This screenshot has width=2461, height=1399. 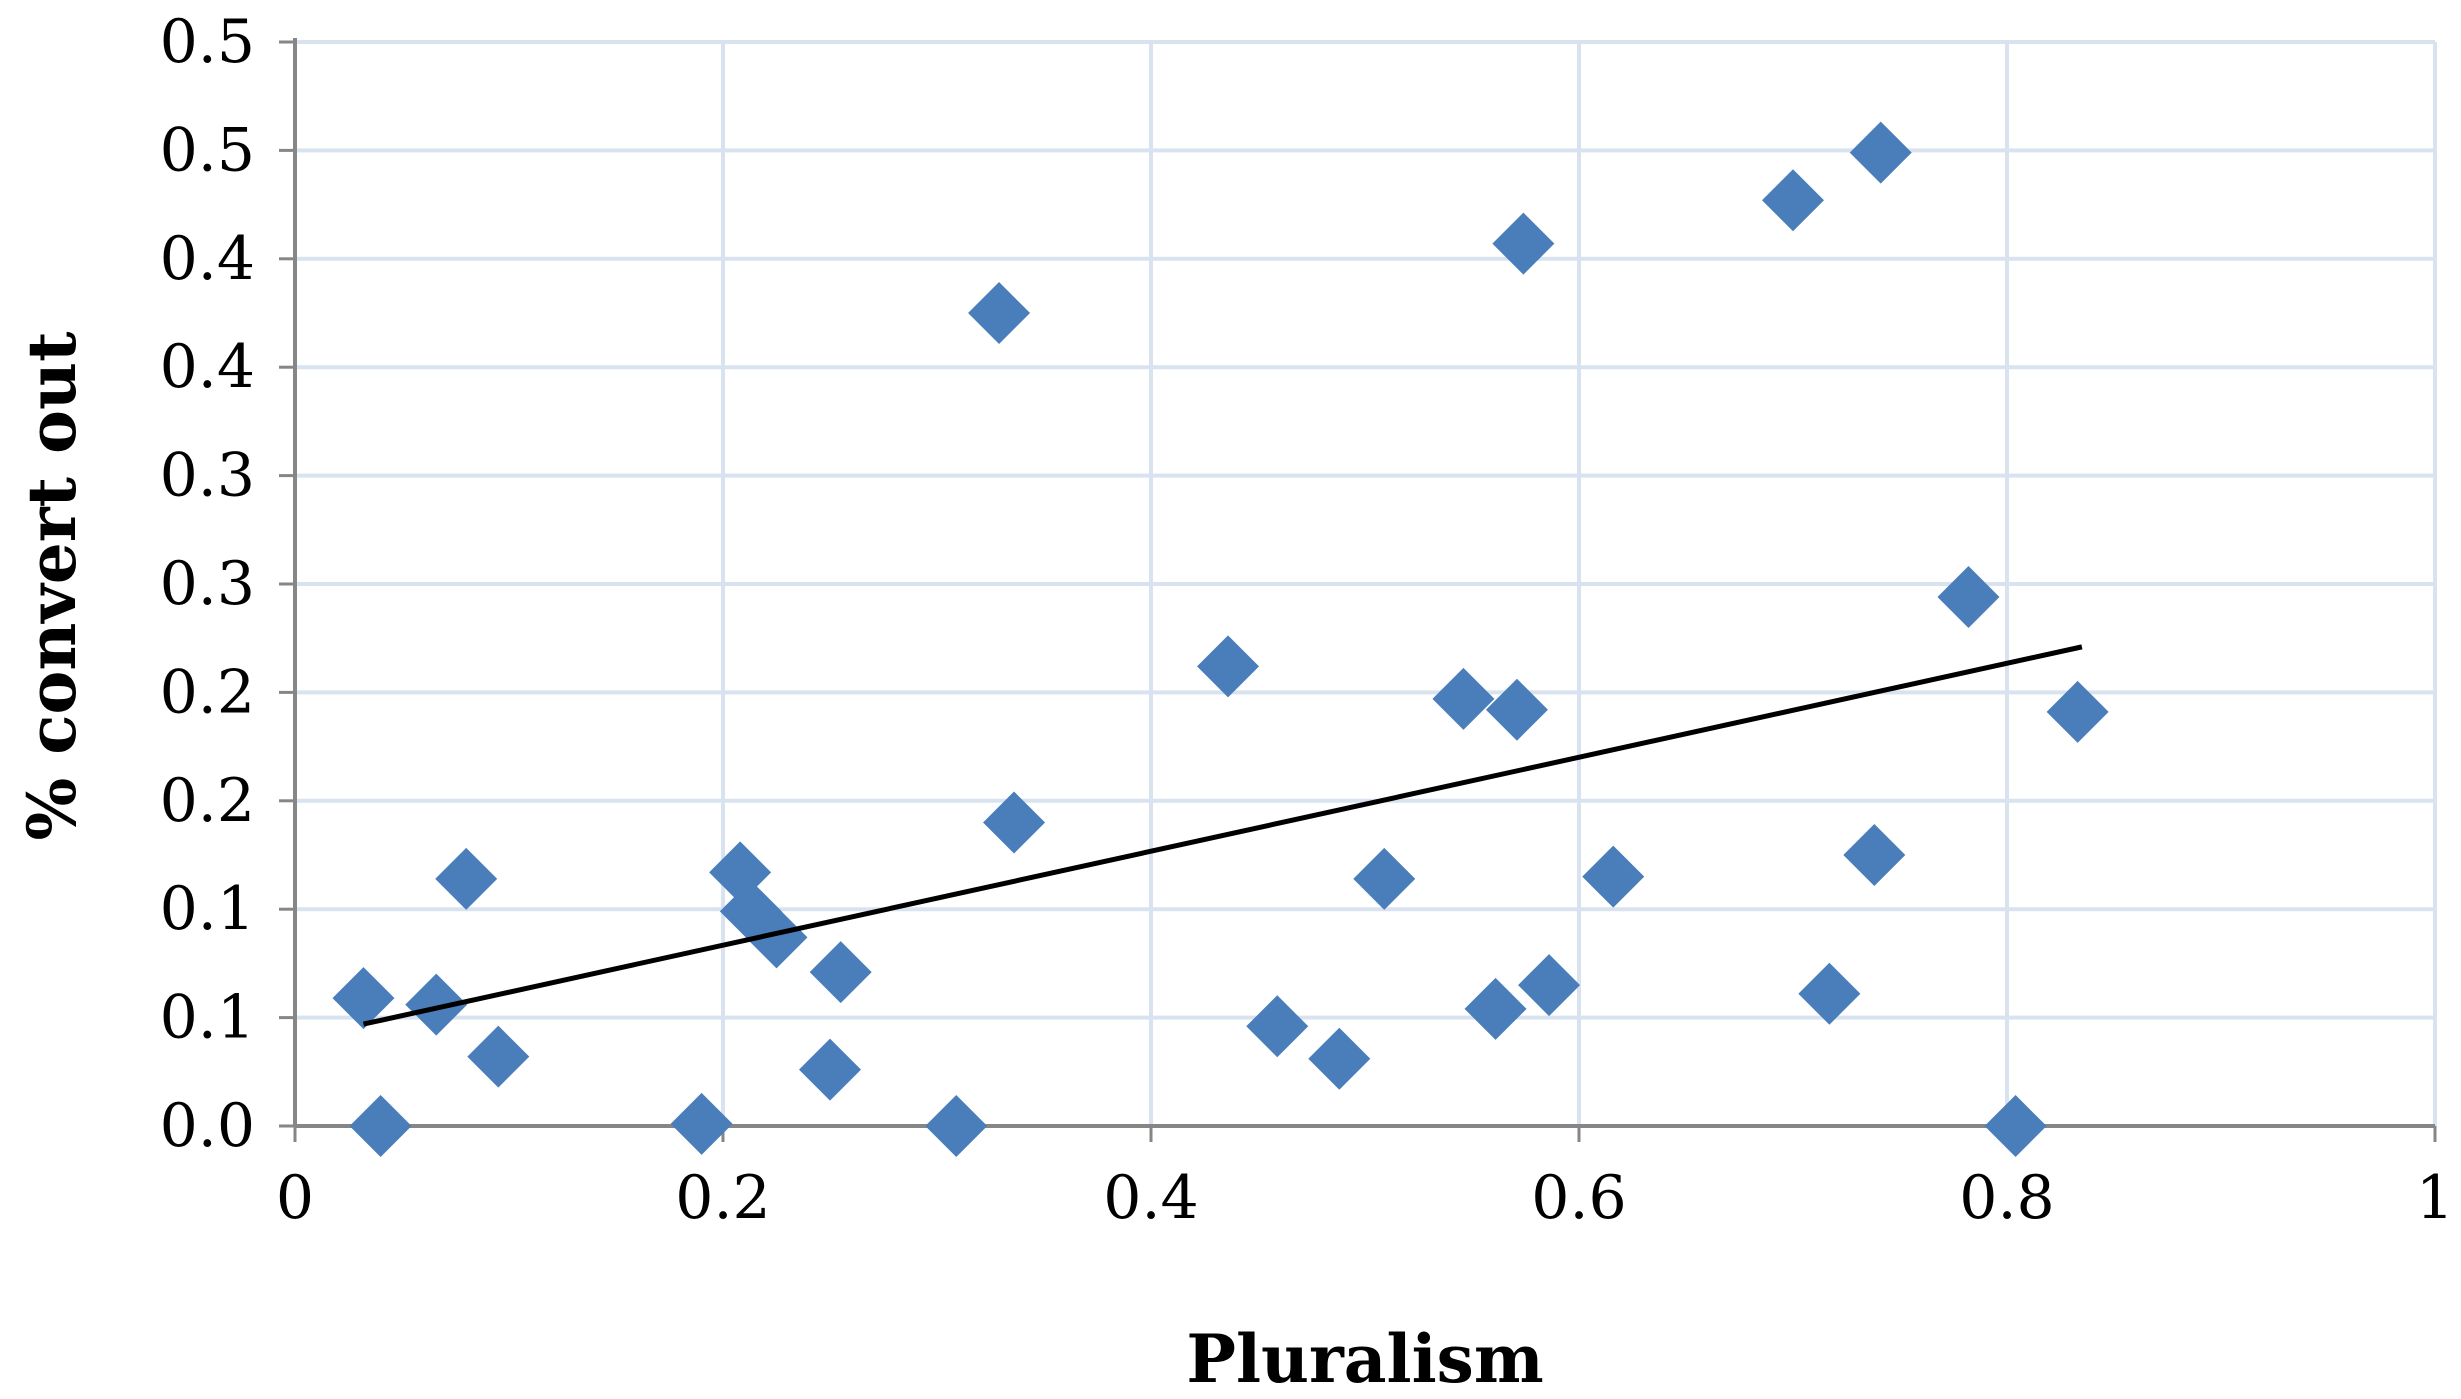 What do you see at coordinates (52, 585) in the screenshot?
I see `y-axis-title: % convert out` at bounding box center [52, 585].